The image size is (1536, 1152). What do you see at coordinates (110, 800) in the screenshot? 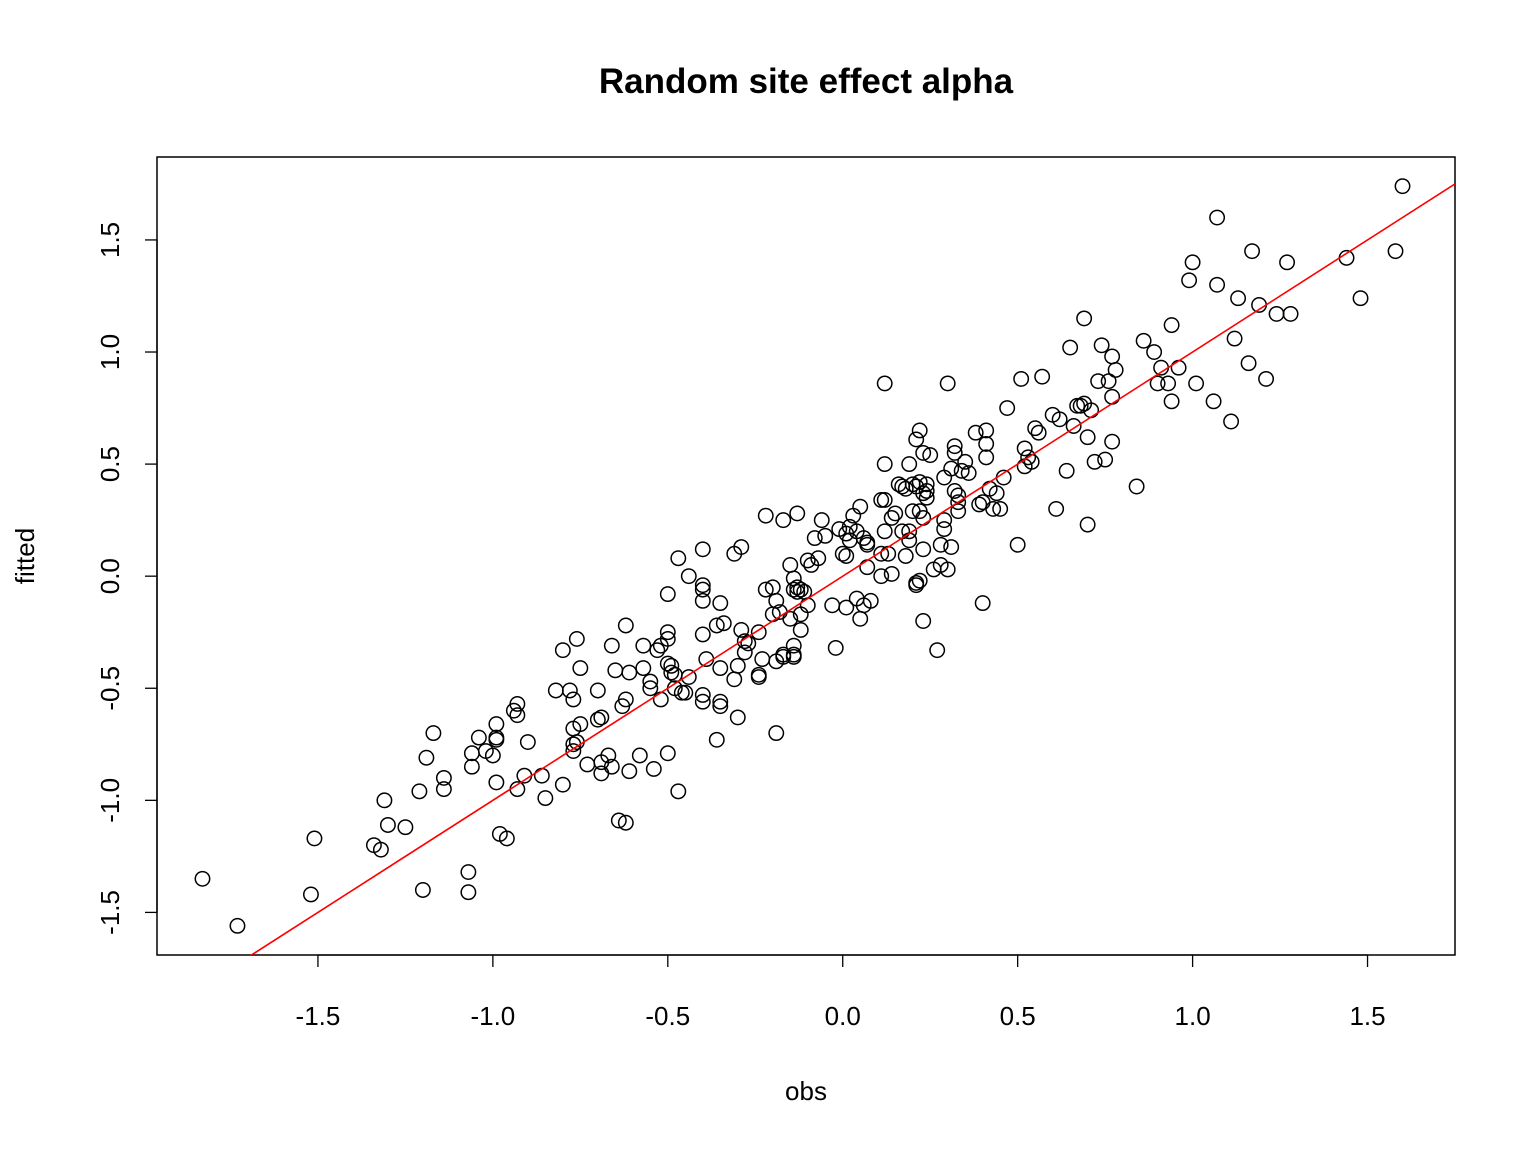
I see `y-tick-label: -1.0` at bounding box center [110, 800].